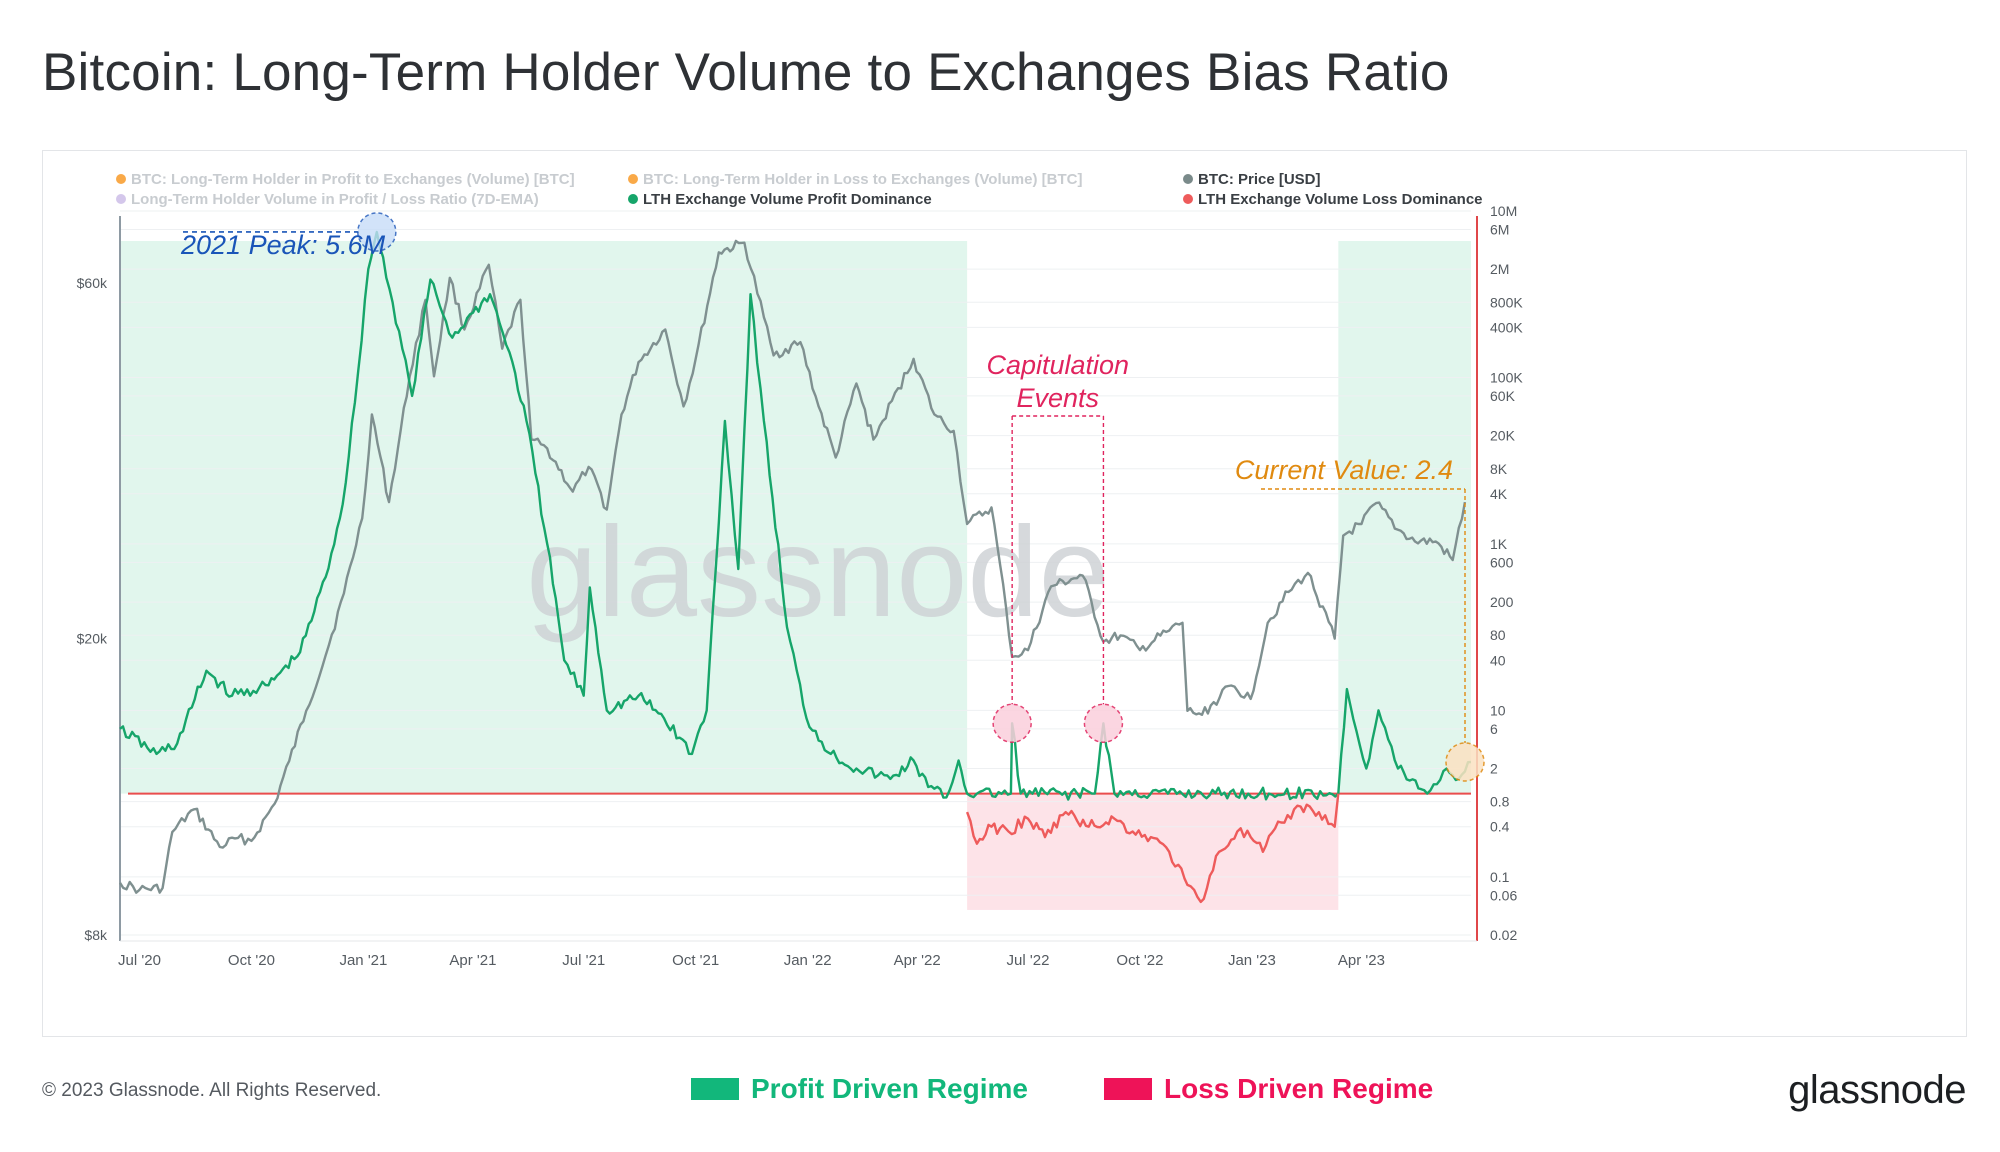  Describe the element at coordinates (1506, 377) in the screenshot. I see `y-right-tick-label: 100K` at that location.